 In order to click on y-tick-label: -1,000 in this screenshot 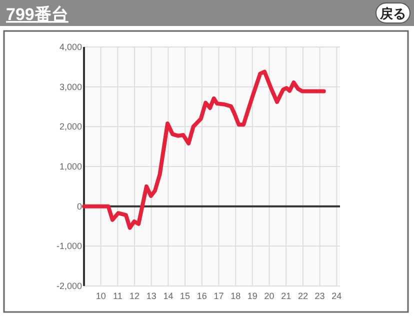, I will do `click(69, 246)`.